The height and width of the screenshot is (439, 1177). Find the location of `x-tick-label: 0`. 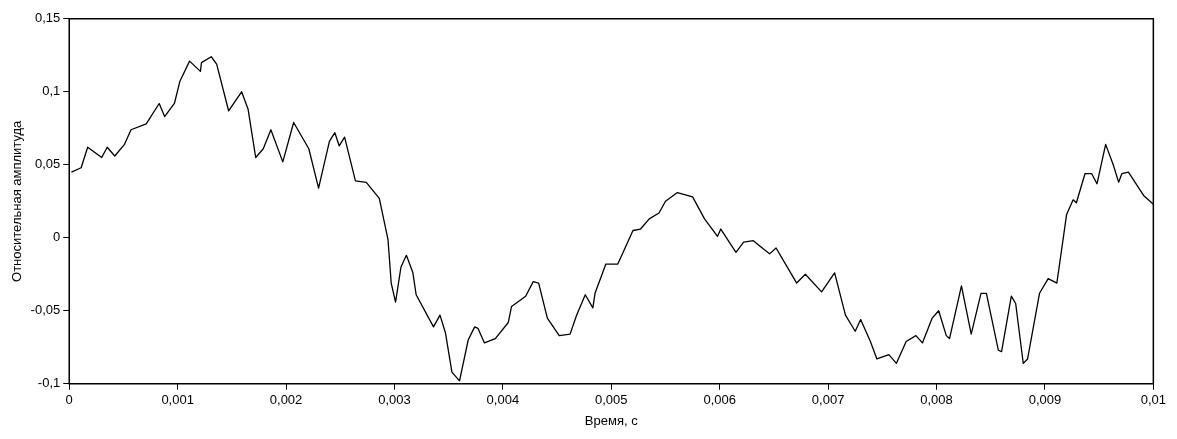

x-tick-label: 0 is located at coordinates (69, 400).